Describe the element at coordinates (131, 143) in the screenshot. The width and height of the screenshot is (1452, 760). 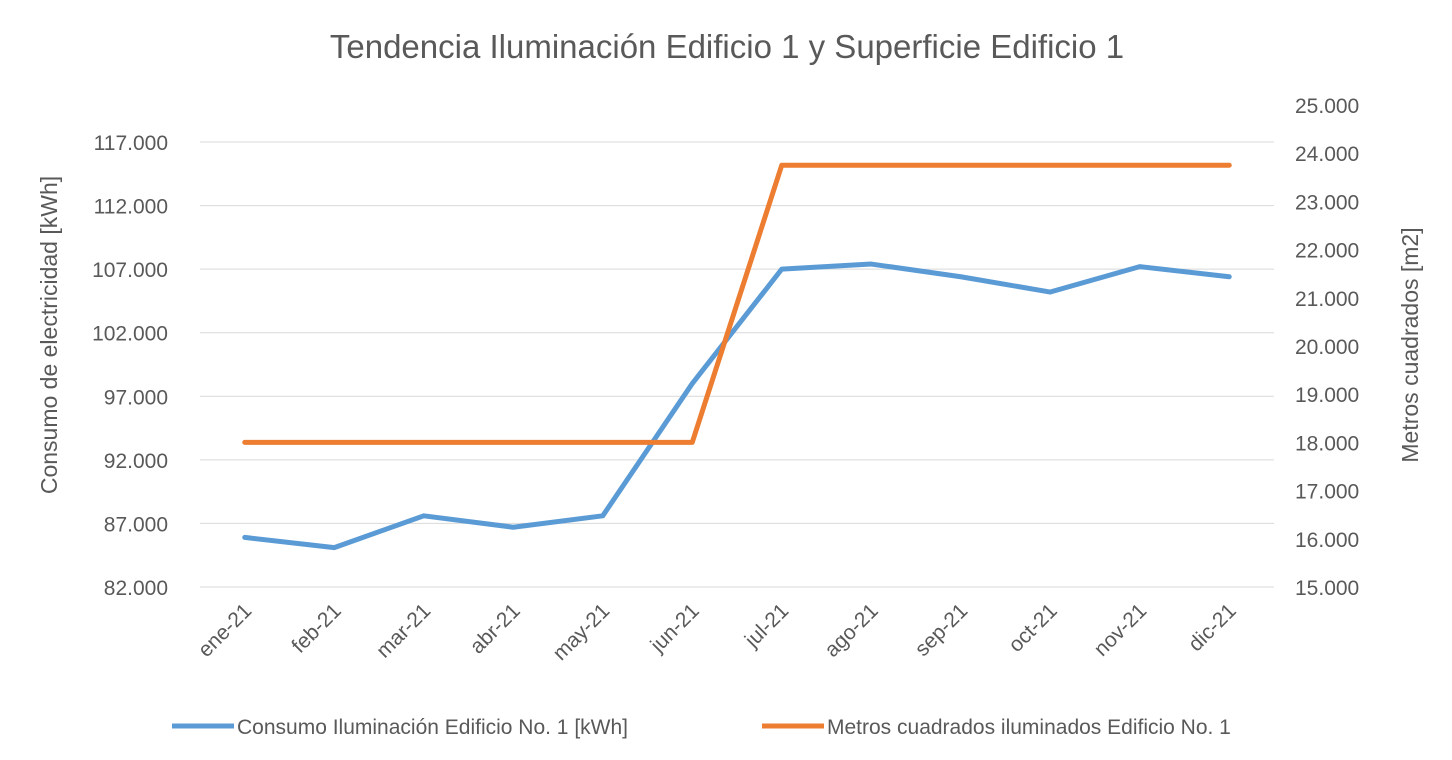
I see `left-tick-label: 117.000` at that location.